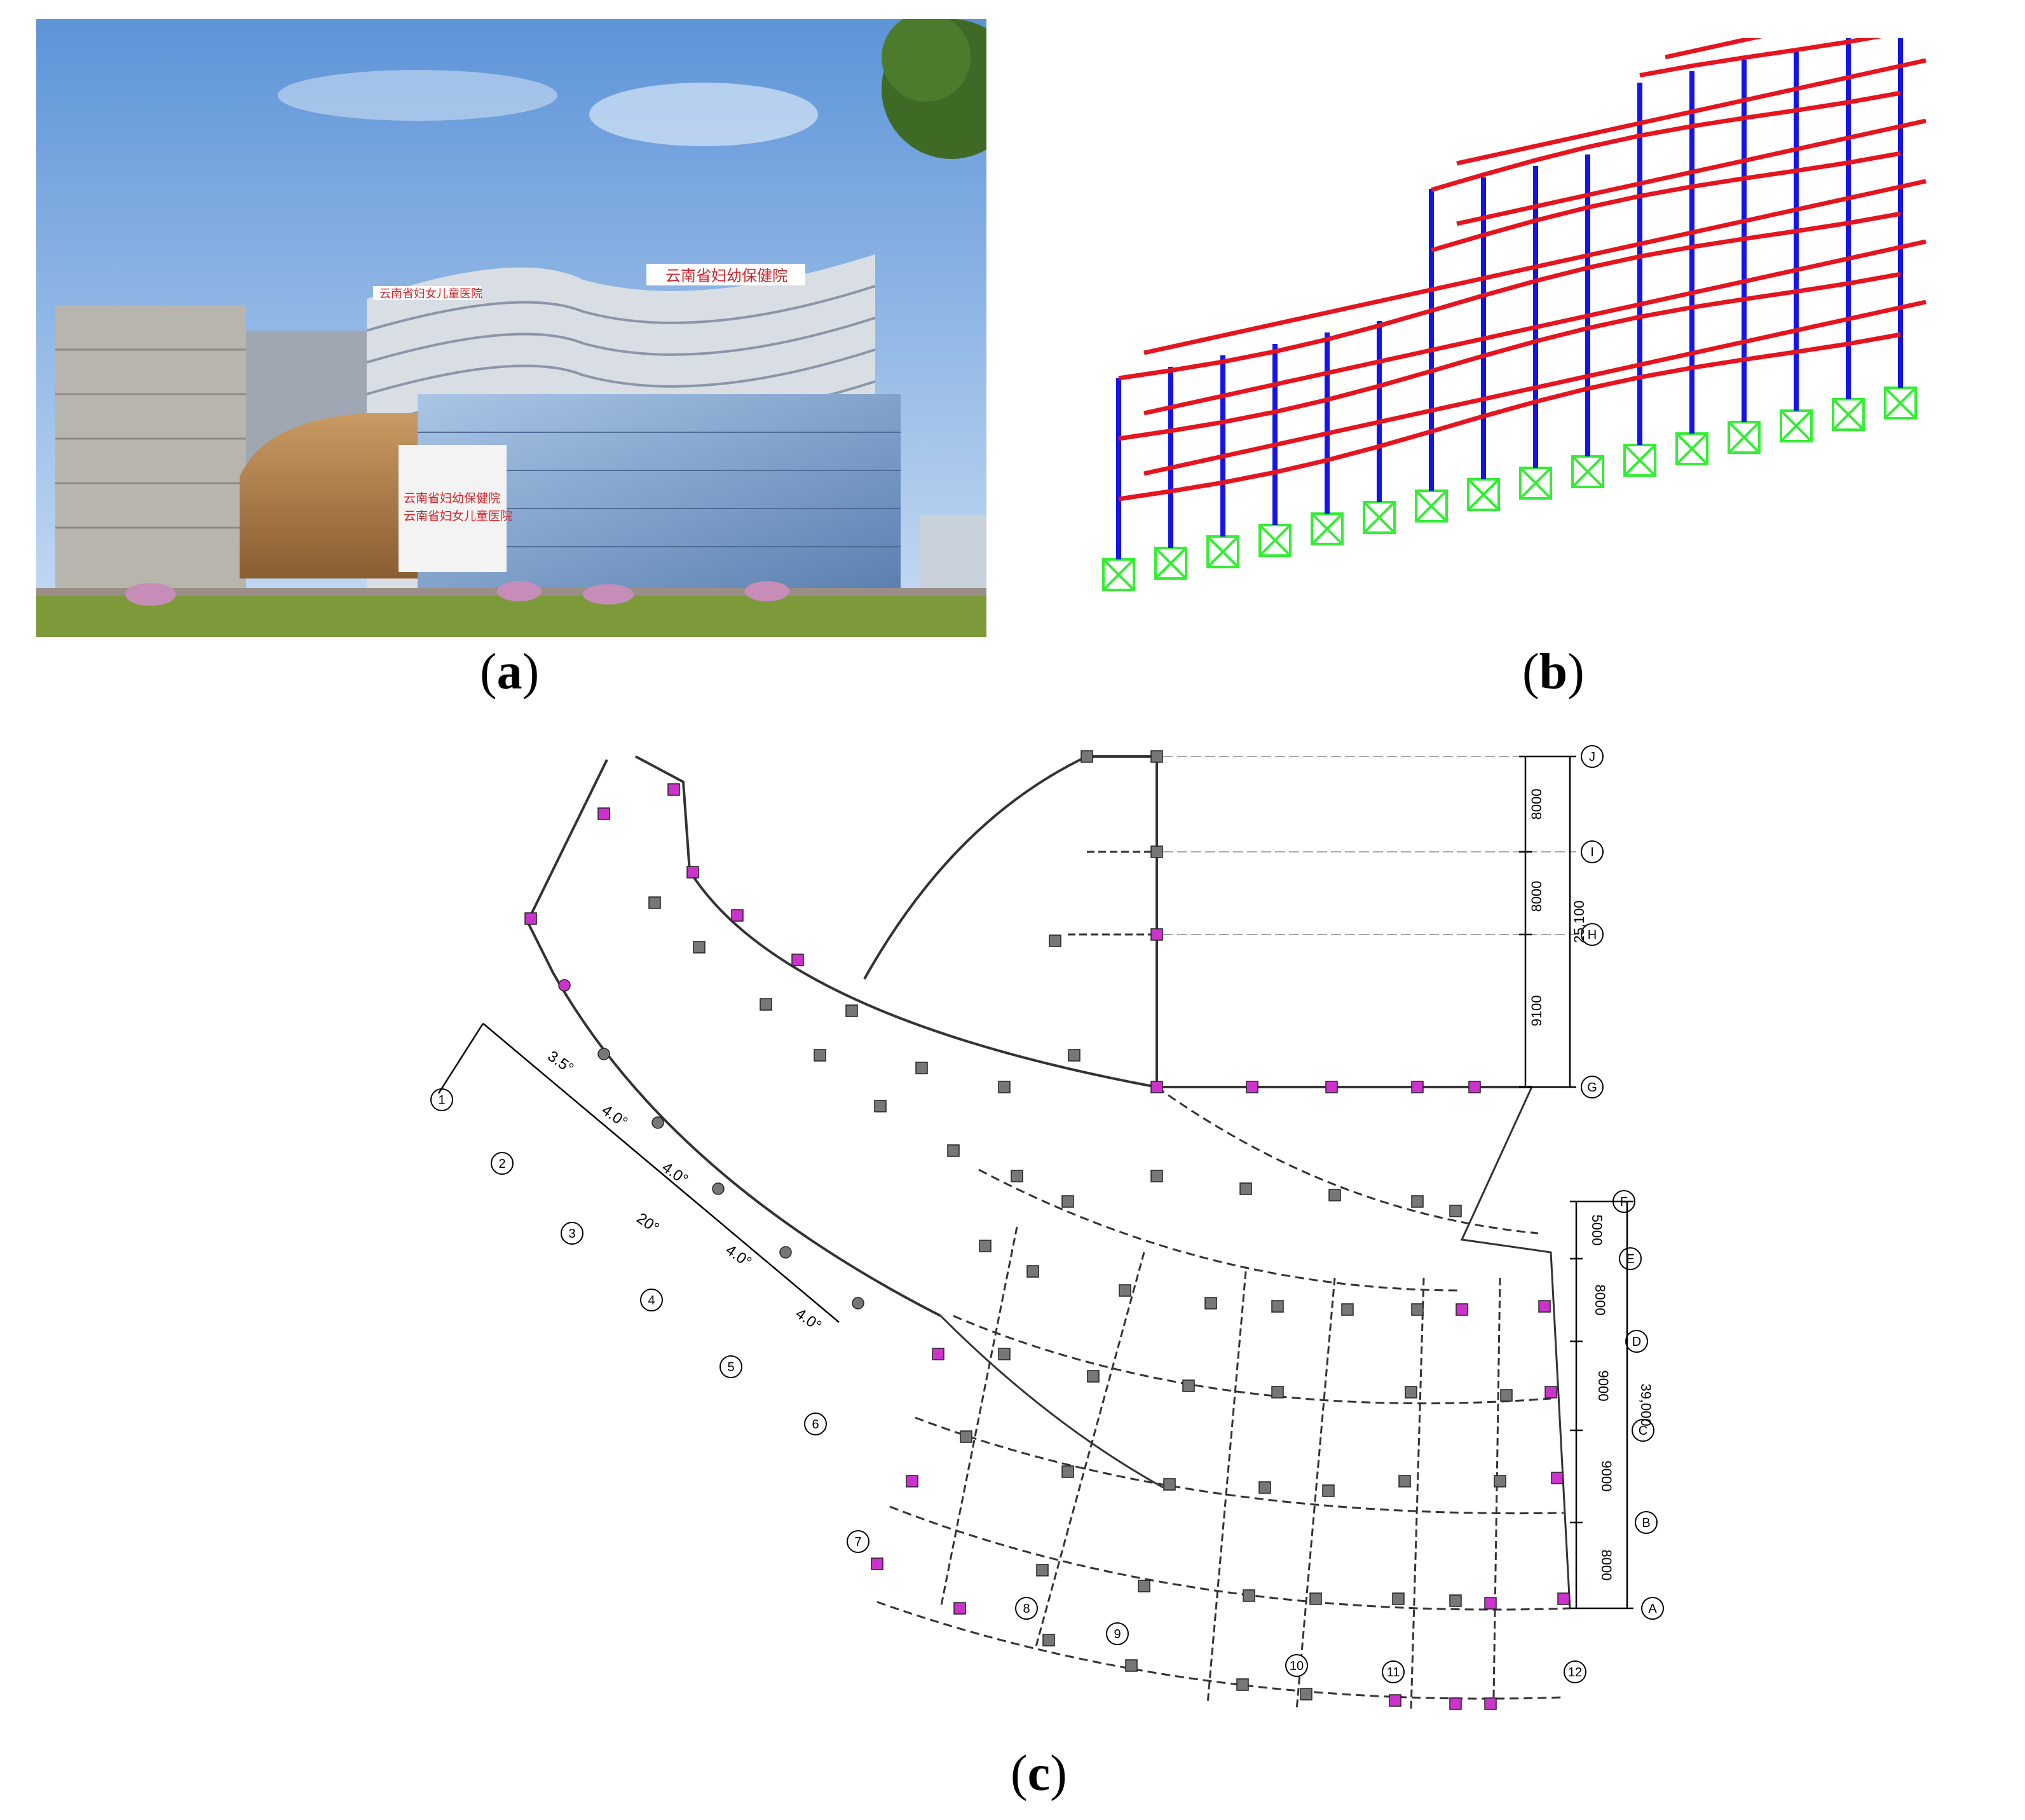  I want to click on frame-model-image, so click(1514, 295).